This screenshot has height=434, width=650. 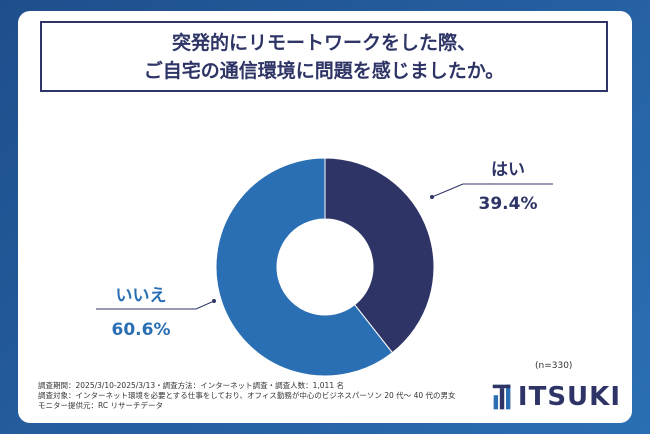 I want to click on itsuki-logo: ITSUKI, so click(x=556, y=397).